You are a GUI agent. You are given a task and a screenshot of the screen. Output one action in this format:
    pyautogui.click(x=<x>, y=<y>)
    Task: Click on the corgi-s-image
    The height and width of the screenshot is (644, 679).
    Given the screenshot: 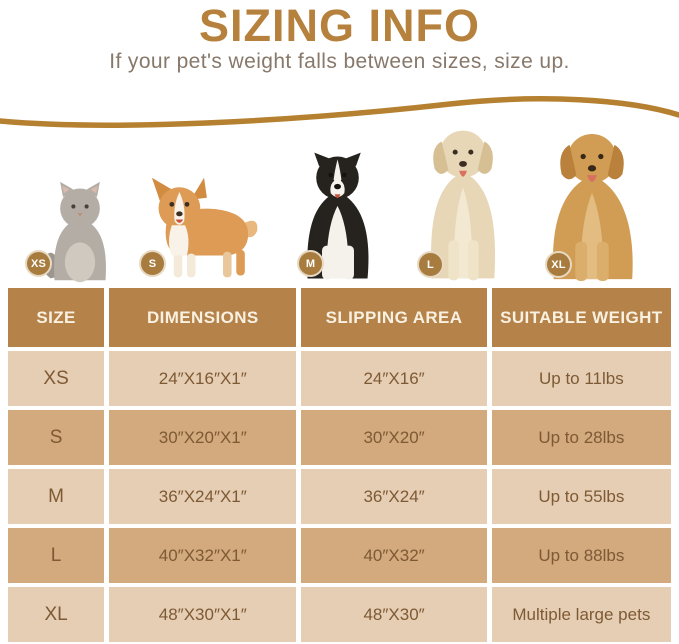 What is the action you would take?
    pyautogui.click(x=204, y=227)
    